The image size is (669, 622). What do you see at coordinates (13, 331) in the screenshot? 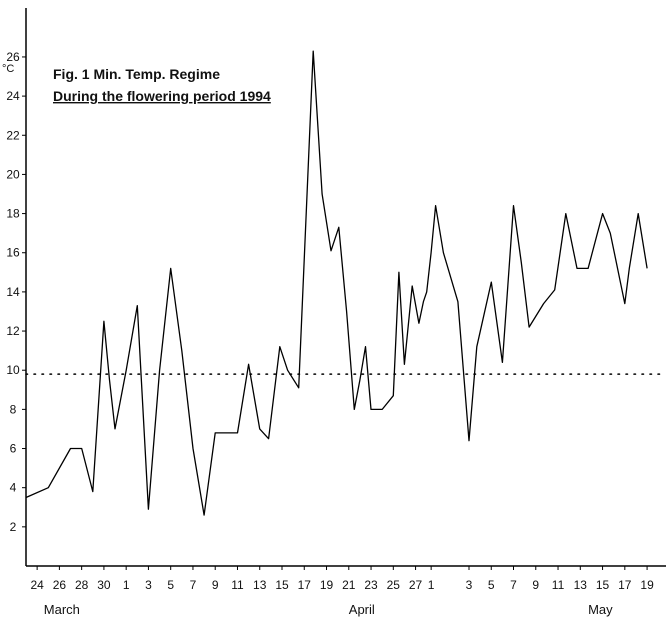
I see `y-tick-label: 12` at bounding box center [13, 331].